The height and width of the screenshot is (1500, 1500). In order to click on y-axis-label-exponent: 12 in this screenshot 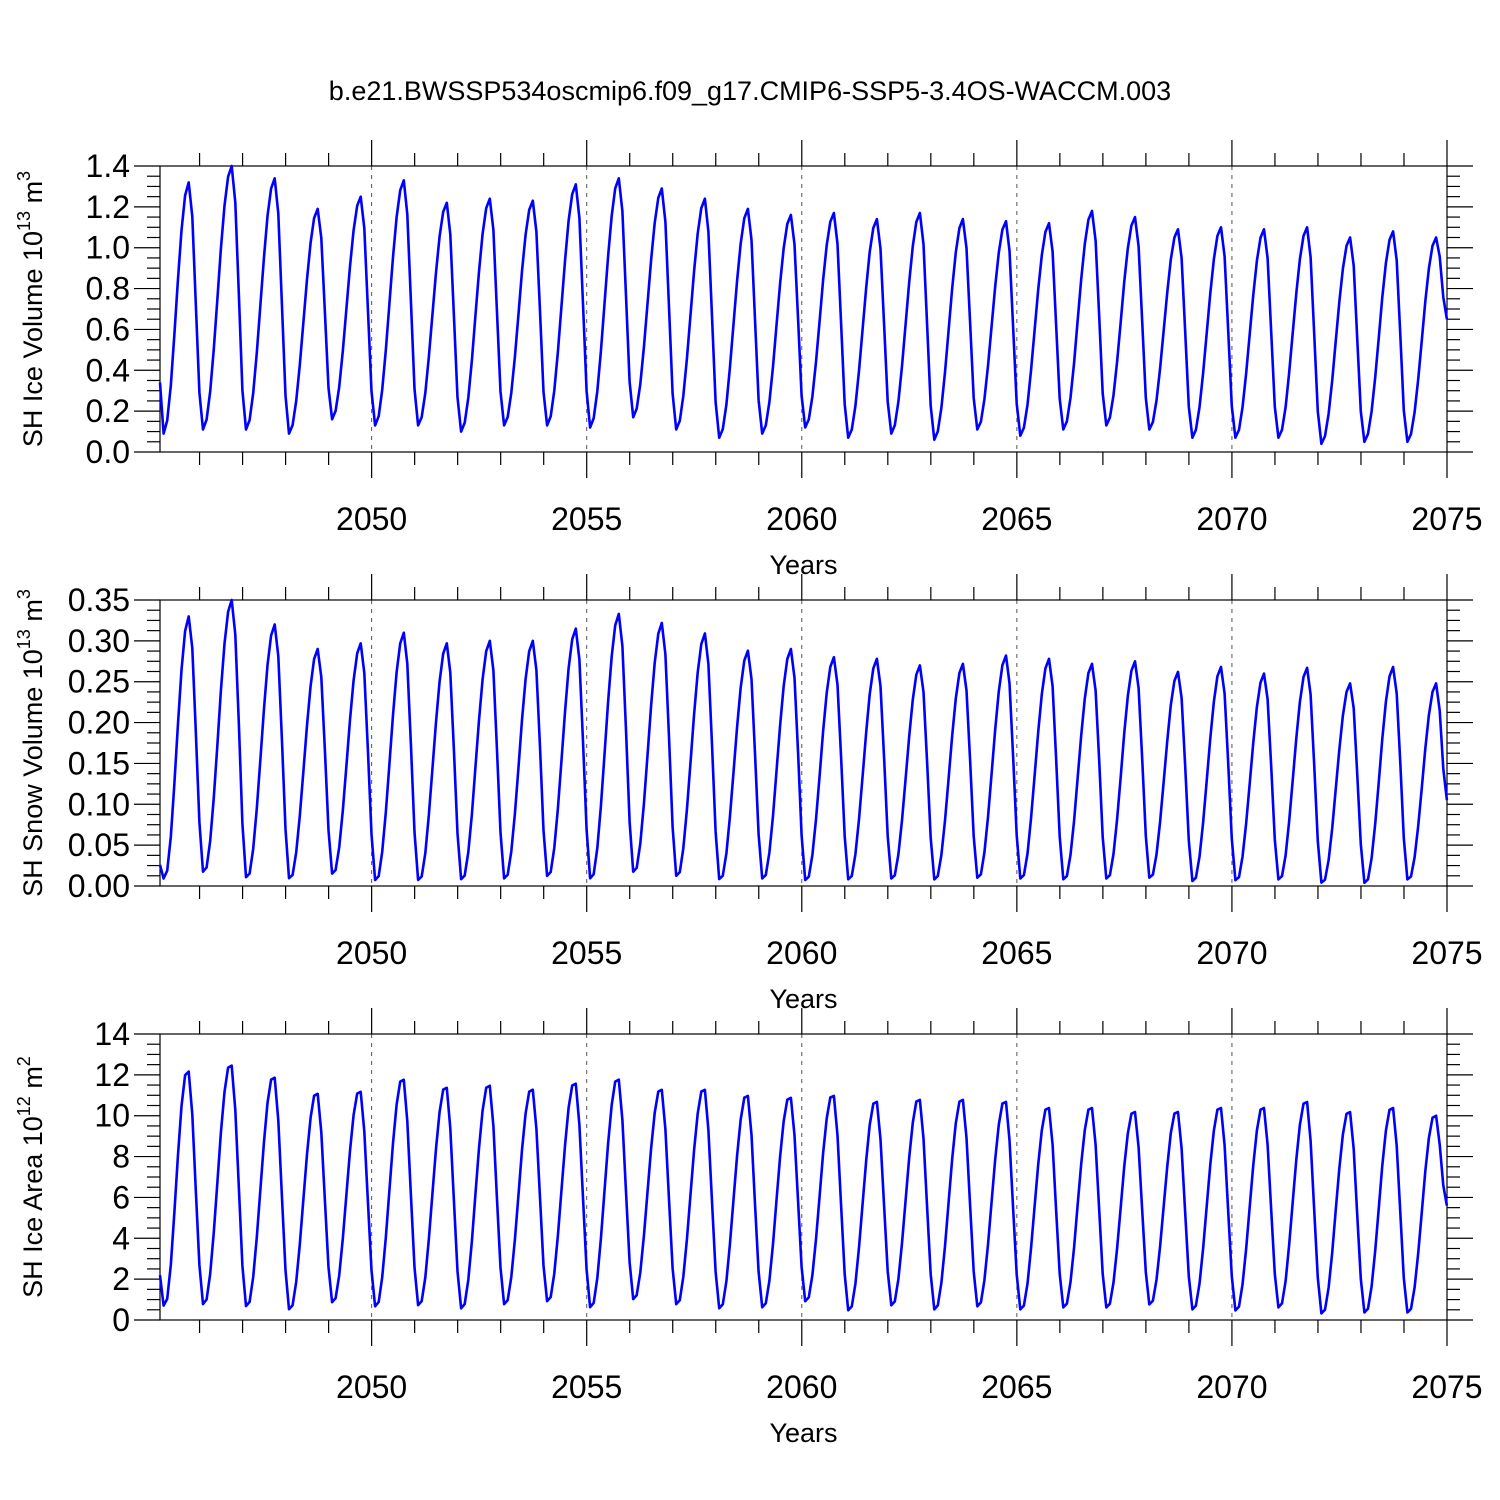, I will do `click(24, 1106)`.